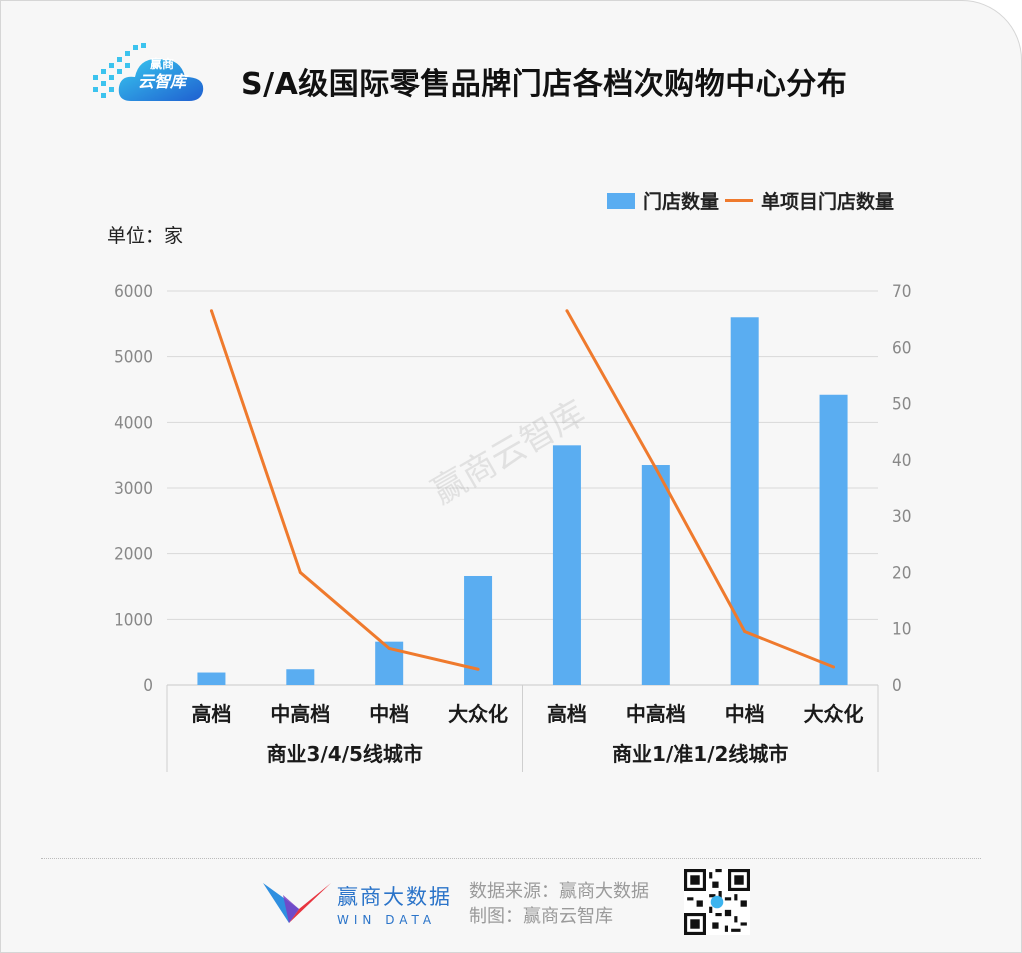  I want to click on y-left-tick-label: 6000, so click(133, 292).